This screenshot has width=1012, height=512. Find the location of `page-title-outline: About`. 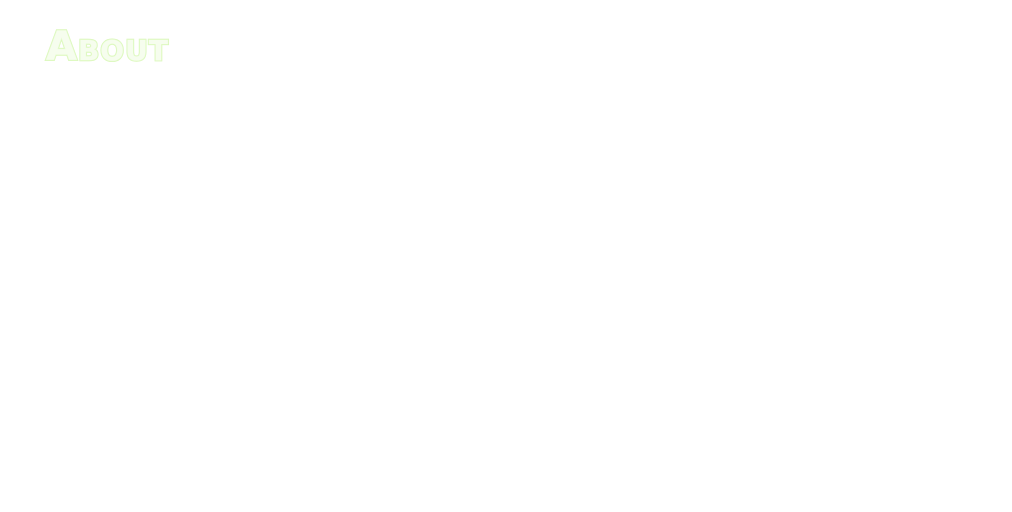

page-title-outline: About is located at coordinates (107, 47).